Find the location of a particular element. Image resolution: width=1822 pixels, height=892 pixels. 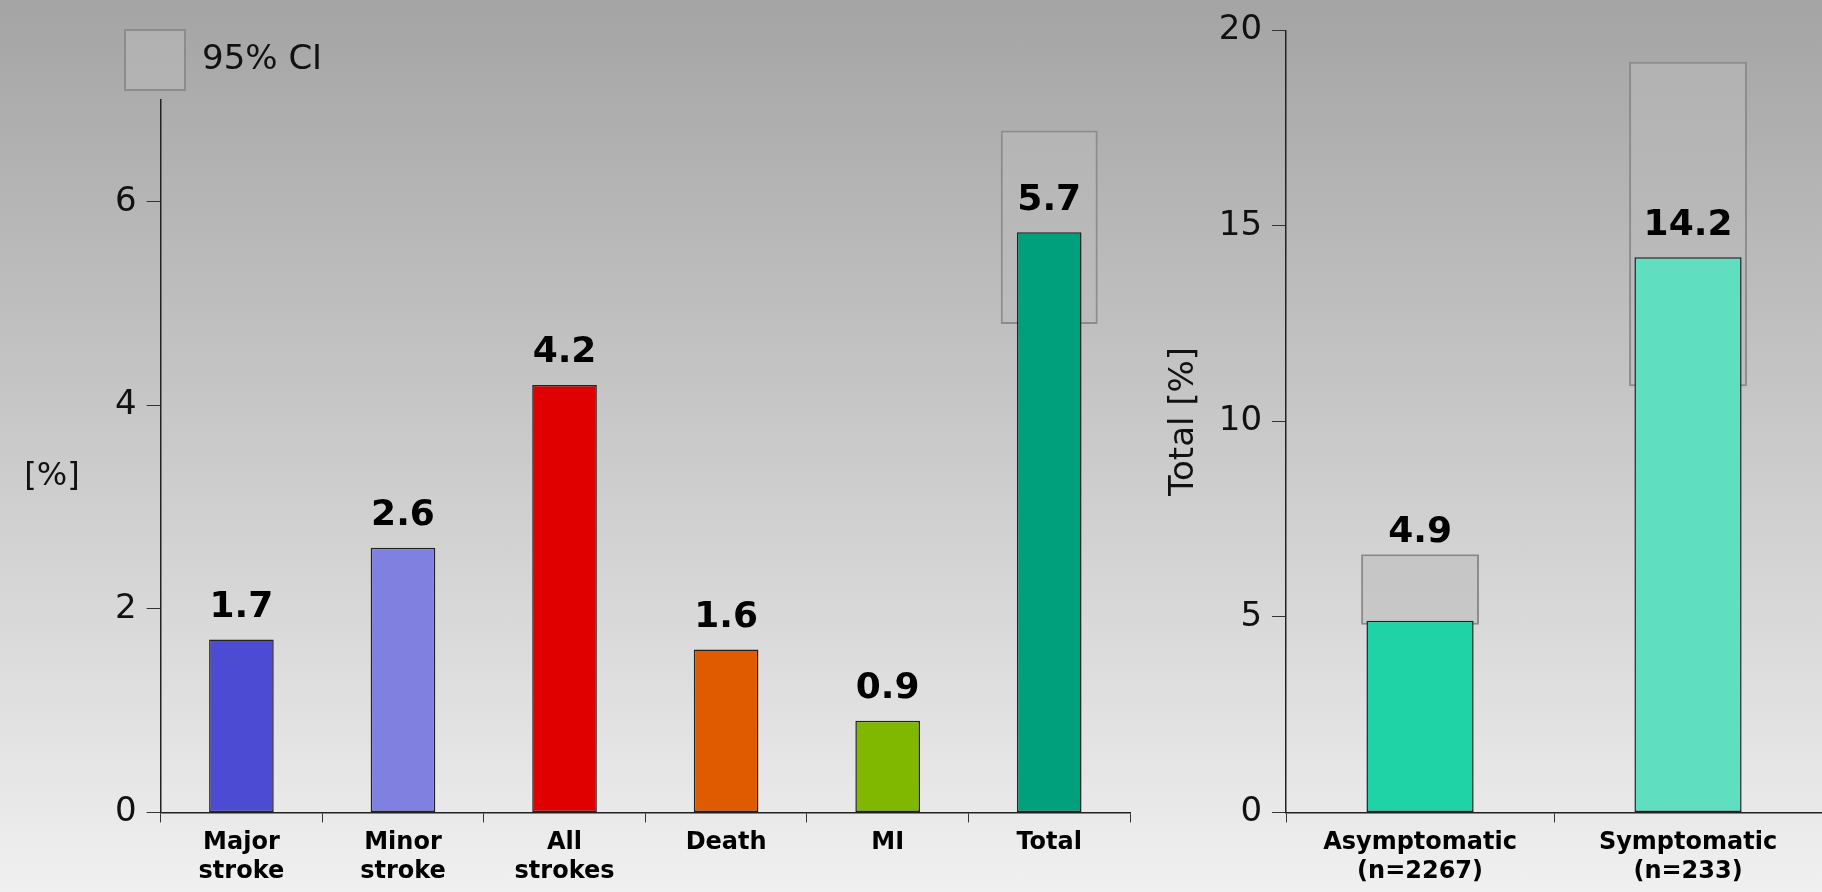

data-label: 0.9 is located at coordinates (887, 686).